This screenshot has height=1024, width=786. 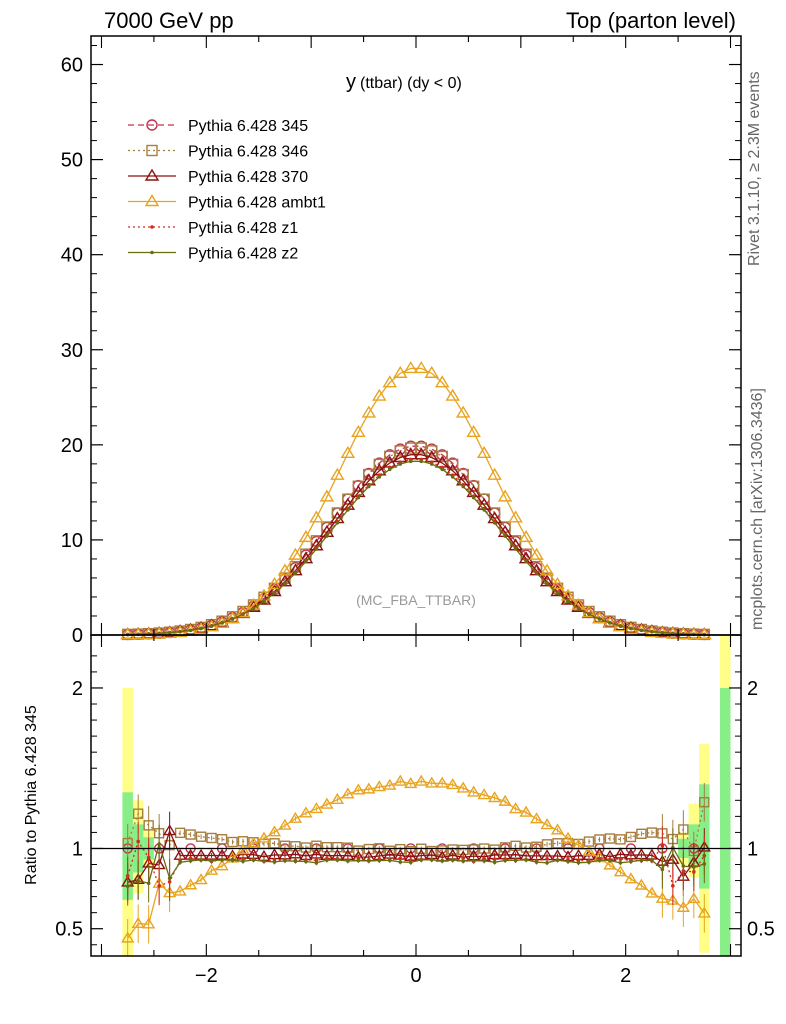 I want to click on legend-marker, so click(x=152, y=252).